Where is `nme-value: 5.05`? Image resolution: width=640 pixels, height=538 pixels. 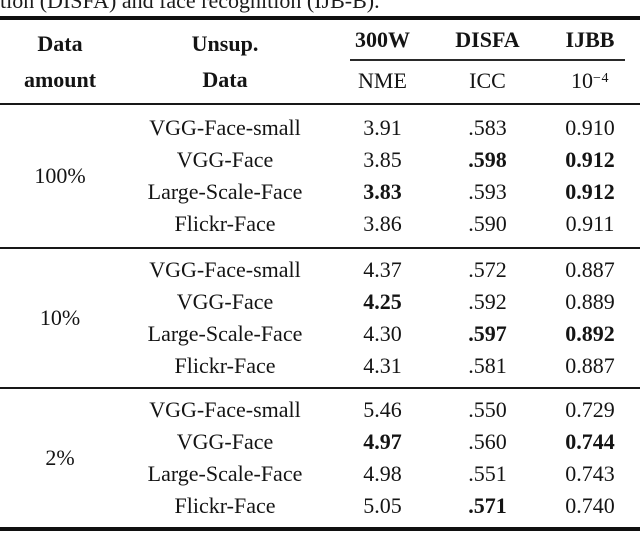
nme-value: 5.05 is located at coordinates (382, 505).